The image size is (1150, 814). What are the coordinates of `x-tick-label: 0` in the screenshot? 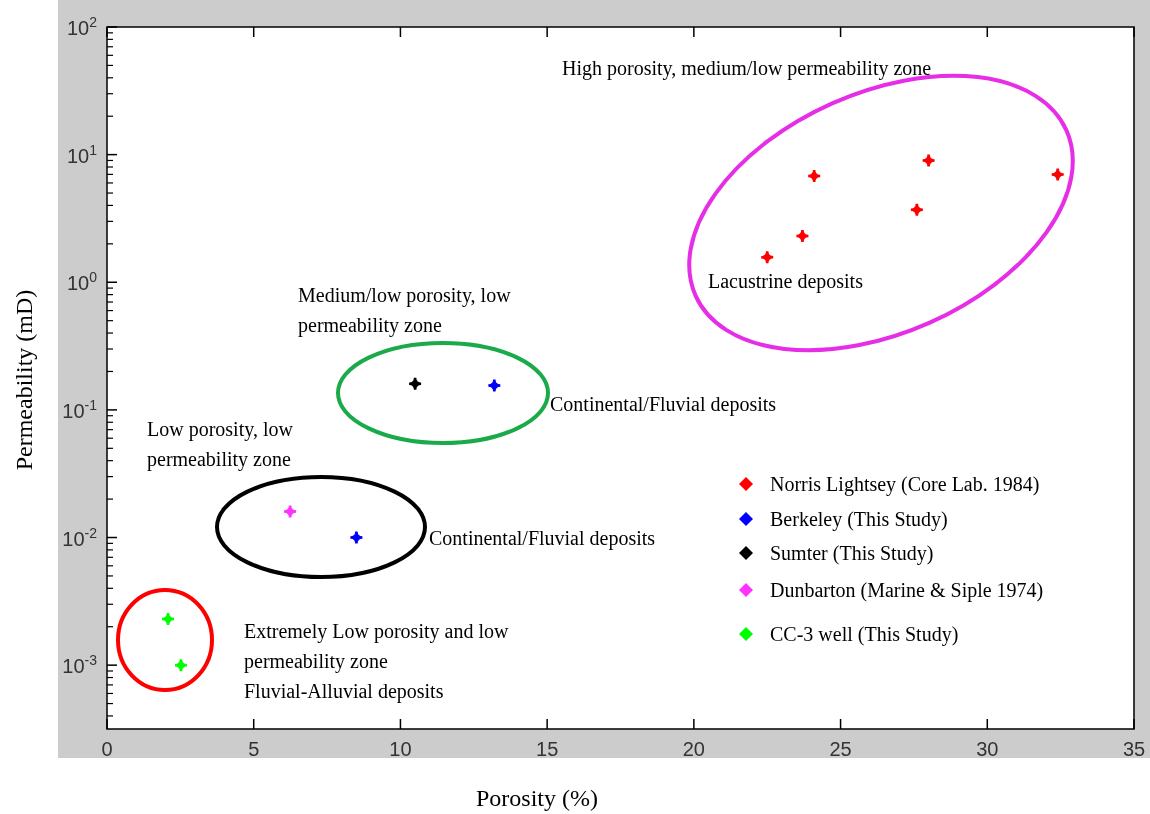 It's located at (107, 749).